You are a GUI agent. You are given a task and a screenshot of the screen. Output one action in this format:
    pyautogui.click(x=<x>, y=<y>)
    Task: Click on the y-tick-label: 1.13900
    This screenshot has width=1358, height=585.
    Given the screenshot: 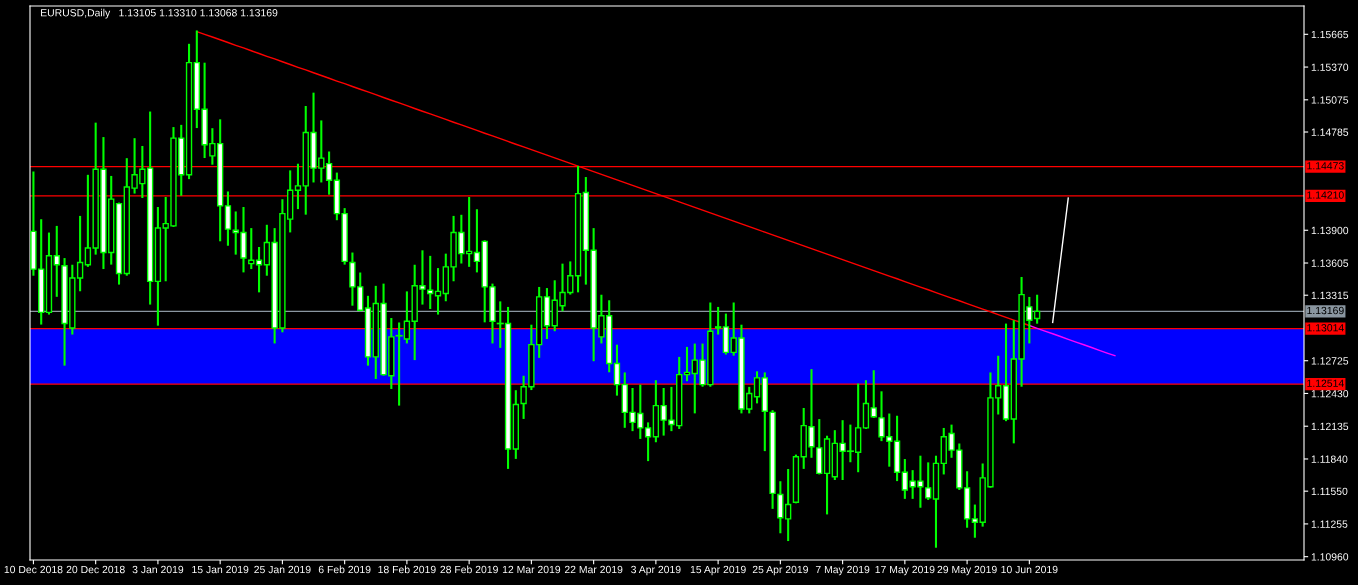 What is the action you would take?
    pyautogui.click(x=1330, y=230)
    